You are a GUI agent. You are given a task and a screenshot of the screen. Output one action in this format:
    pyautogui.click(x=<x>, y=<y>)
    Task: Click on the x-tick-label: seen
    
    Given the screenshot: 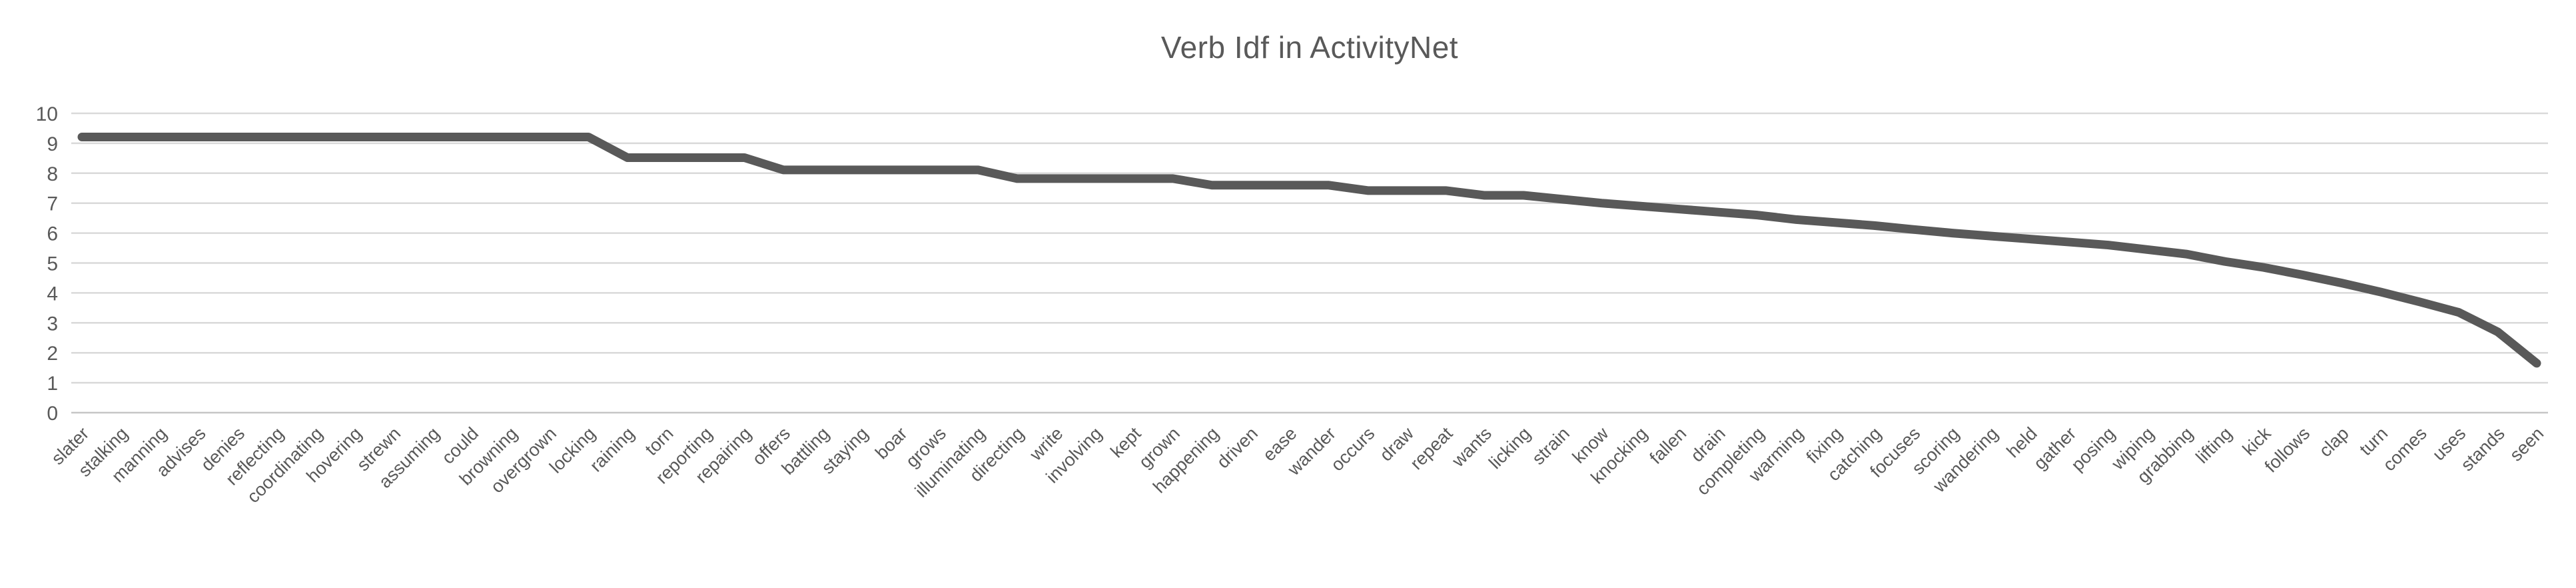 What is the action you would take?
    pyautogui.click(x=2527, y=444)
    